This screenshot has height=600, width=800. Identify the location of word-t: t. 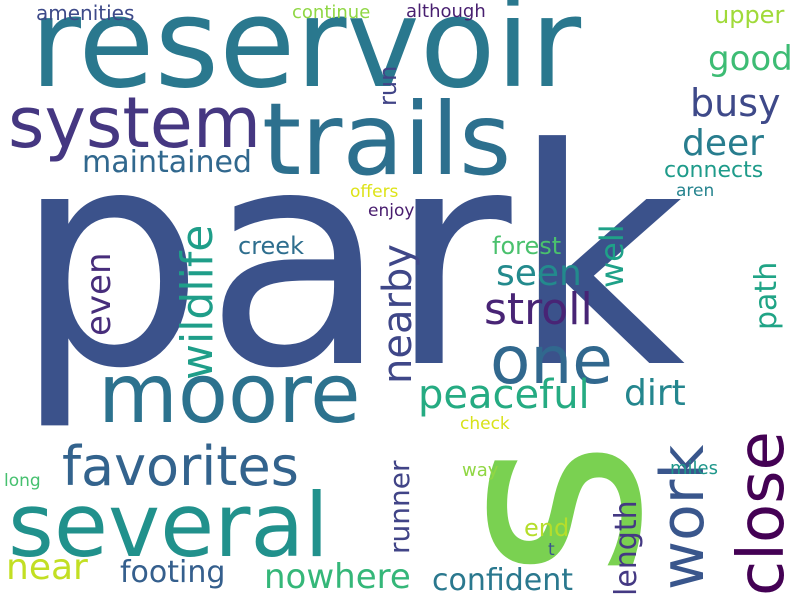
(551, 550).